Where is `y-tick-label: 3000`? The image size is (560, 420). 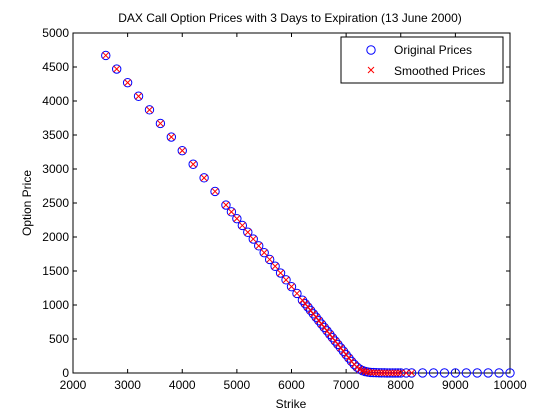 y-tick-label: 3000 is located at coordinates (55, 169).